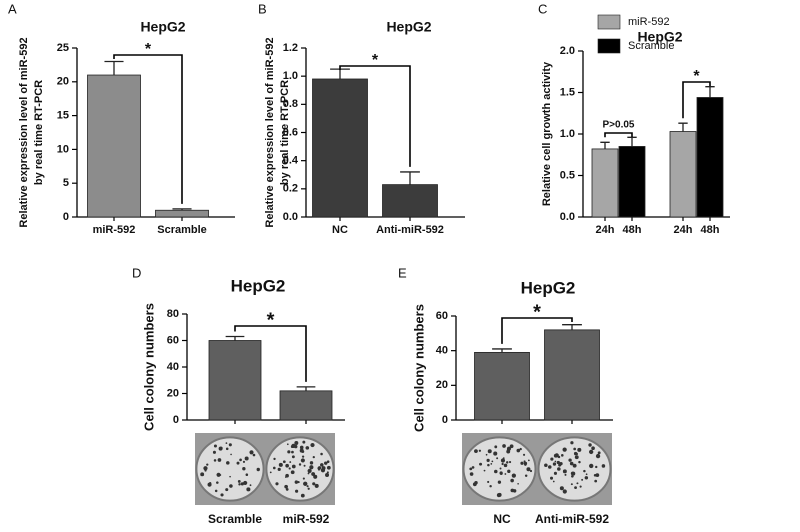  I want to click on y-tick-label: 0.0, so click(290, 217).